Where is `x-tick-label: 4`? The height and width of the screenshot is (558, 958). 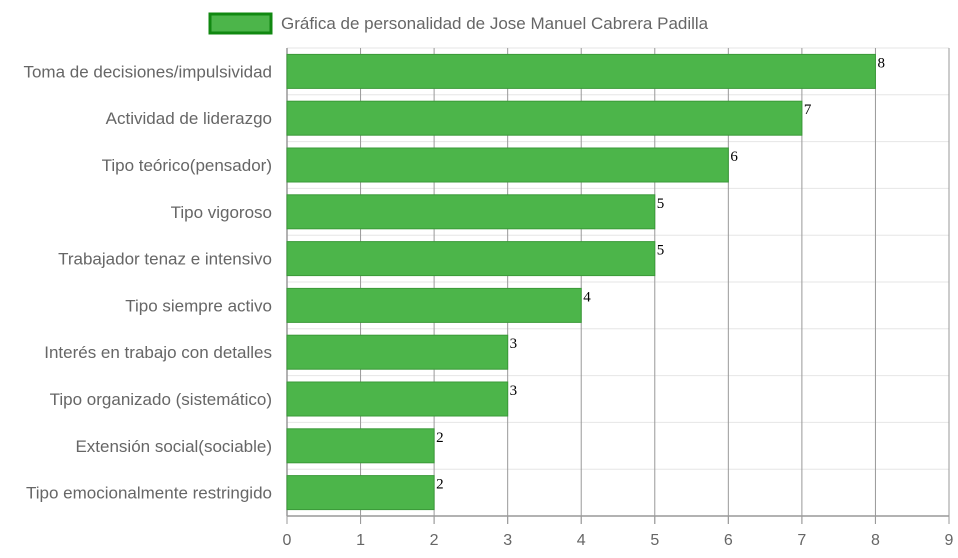
x-tick-label: 4 is located at coordinates (581, 540).